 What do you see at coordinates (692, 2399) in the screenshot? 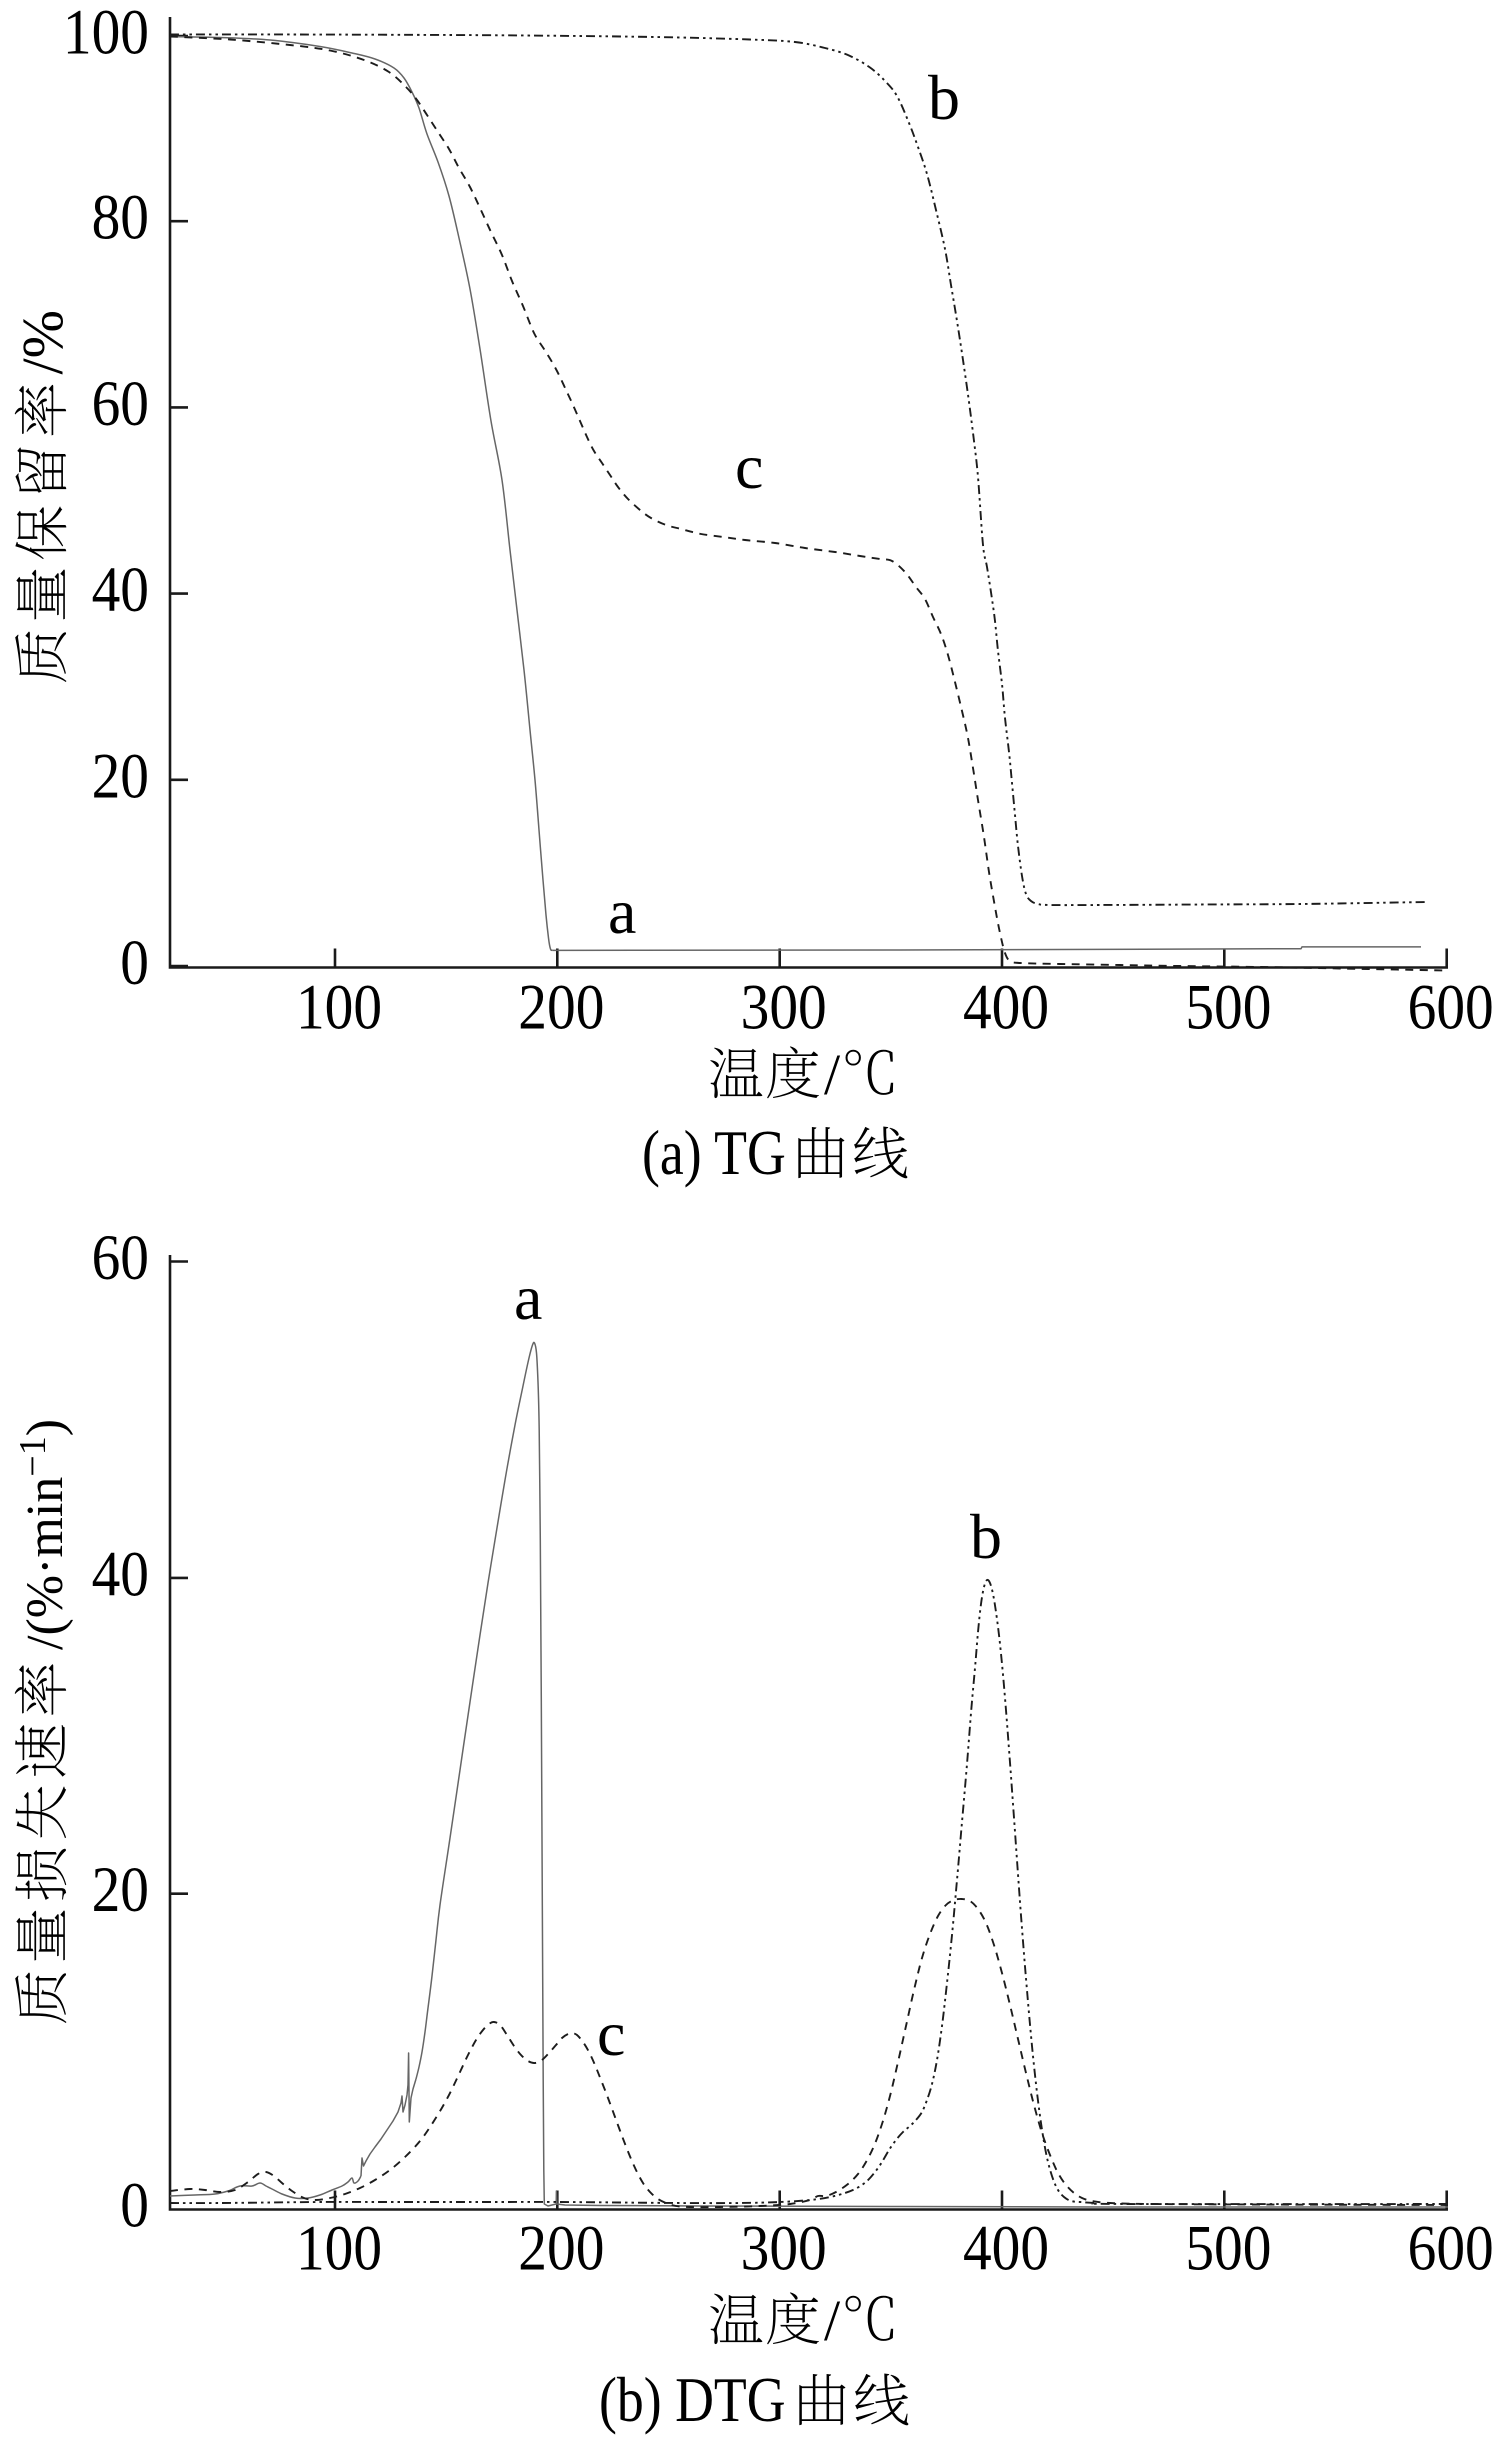
I see `svg-text: (b) DTG` at bounding box center [692, 2399].